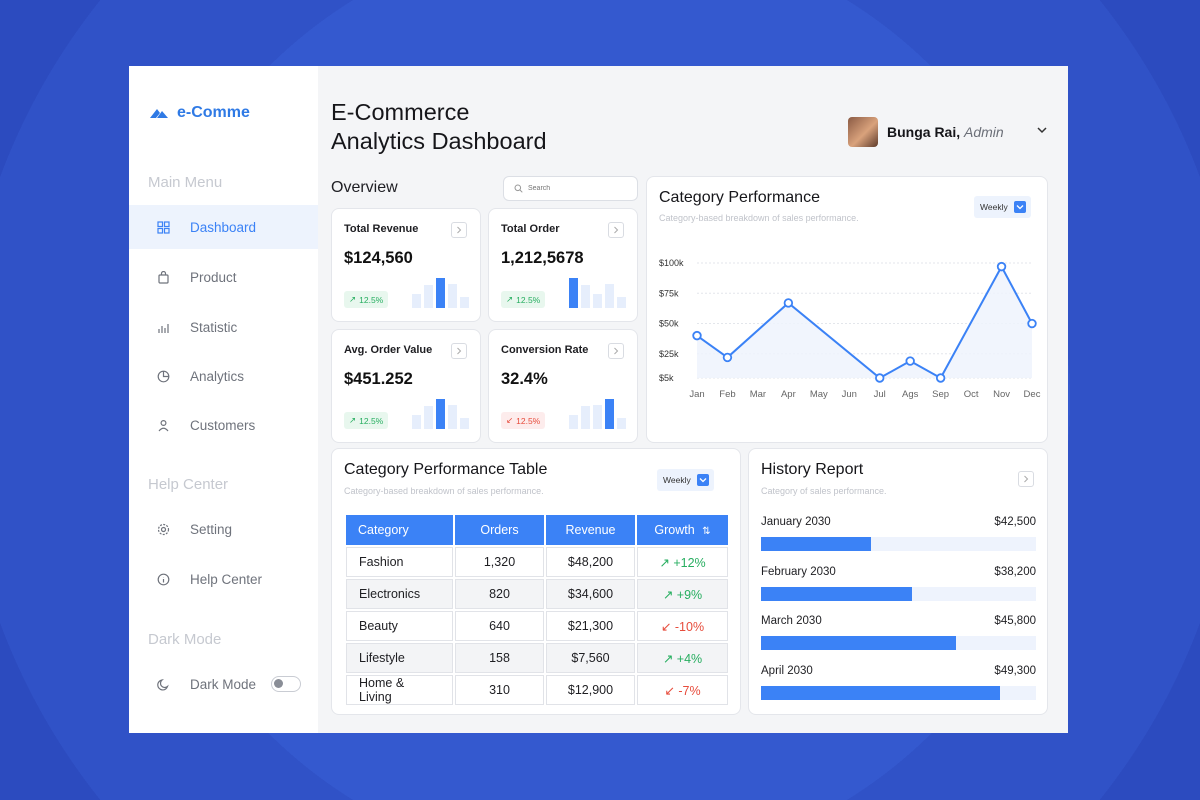 The width and height of the screenshot is (1200, 800). I want to click on dark-mode-toggle, so click(286, 684).